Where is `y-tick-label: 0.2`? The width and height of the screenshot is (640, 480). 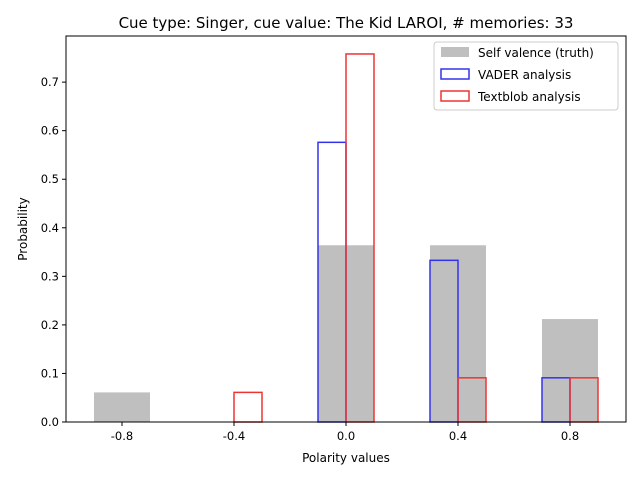 y-tick-label: 0.2 is located at coordinates (50, 325).